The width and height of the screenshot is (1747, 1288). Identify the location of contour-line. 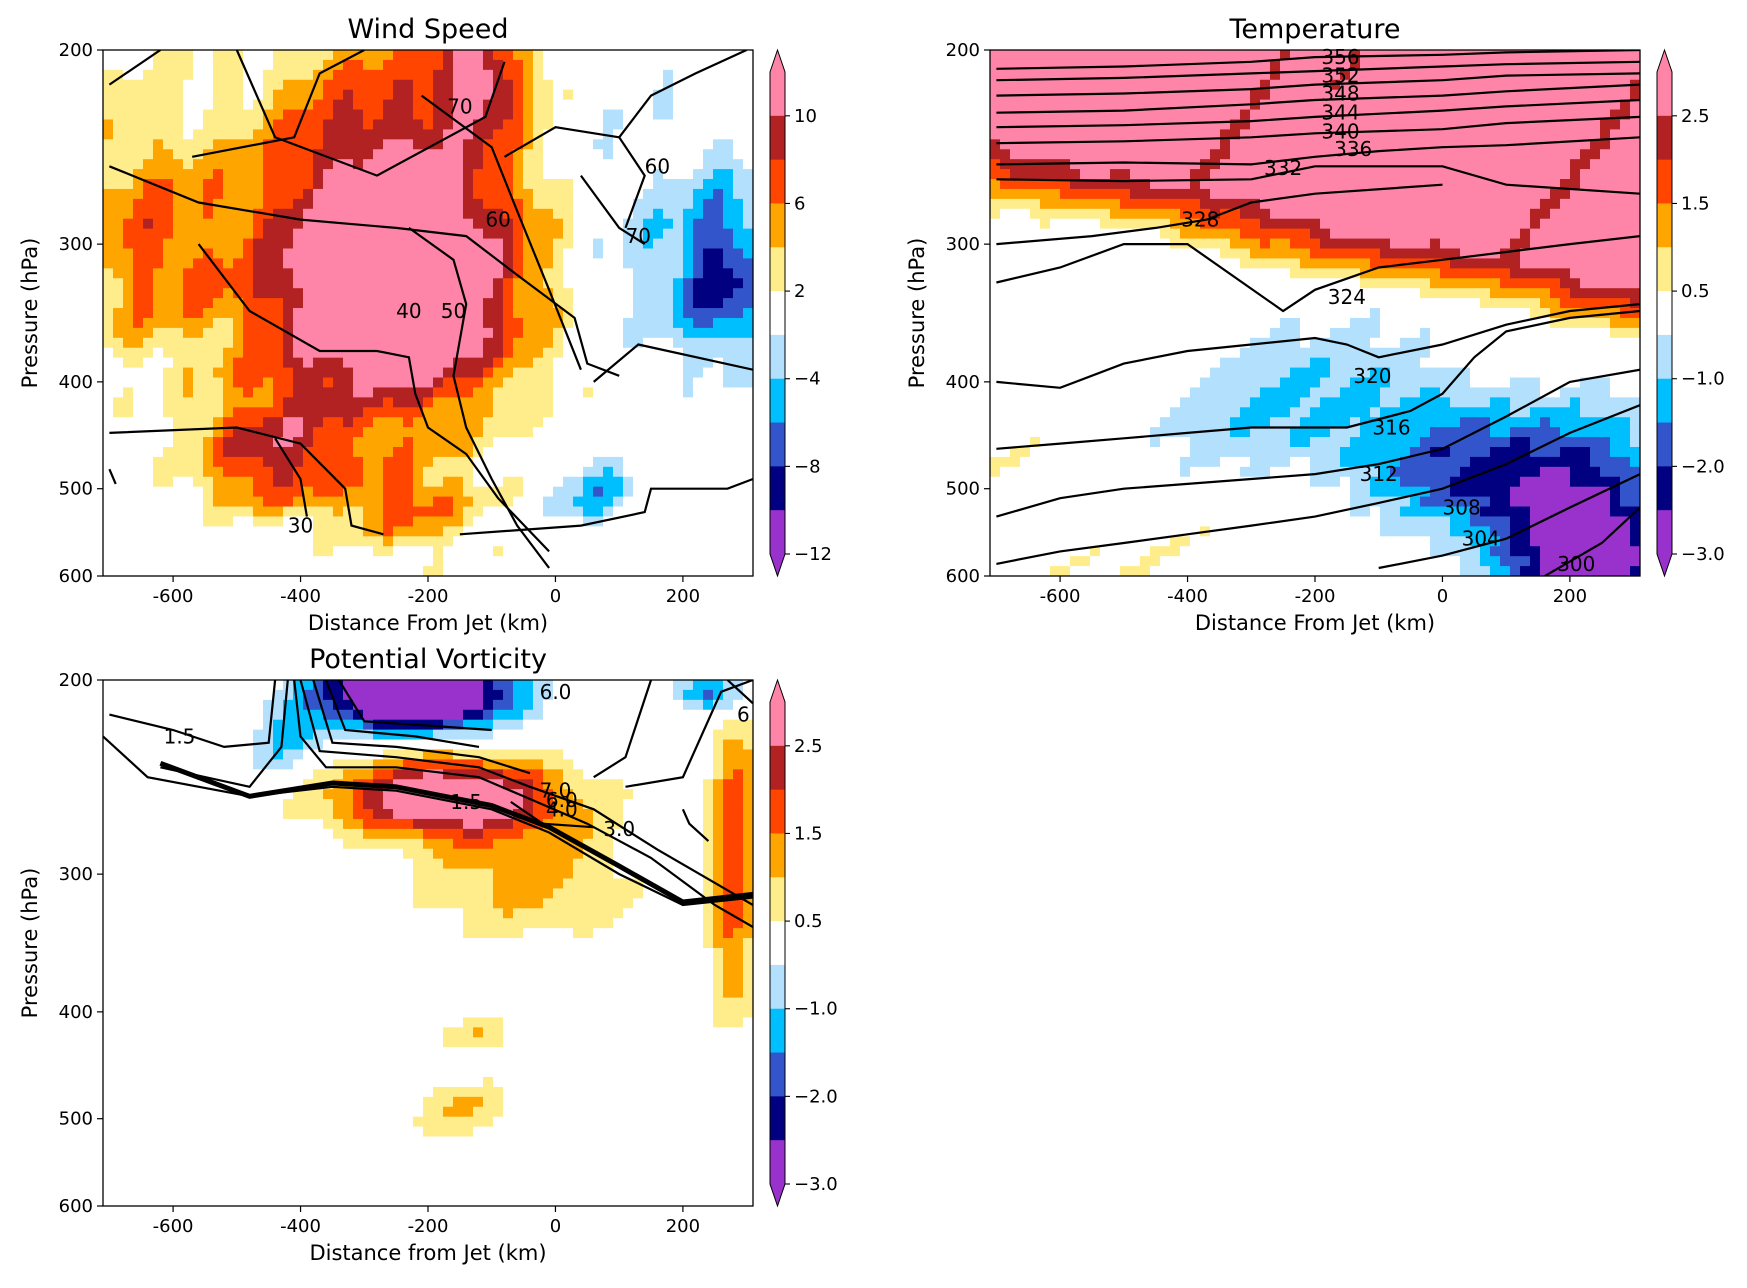
(682, 139).